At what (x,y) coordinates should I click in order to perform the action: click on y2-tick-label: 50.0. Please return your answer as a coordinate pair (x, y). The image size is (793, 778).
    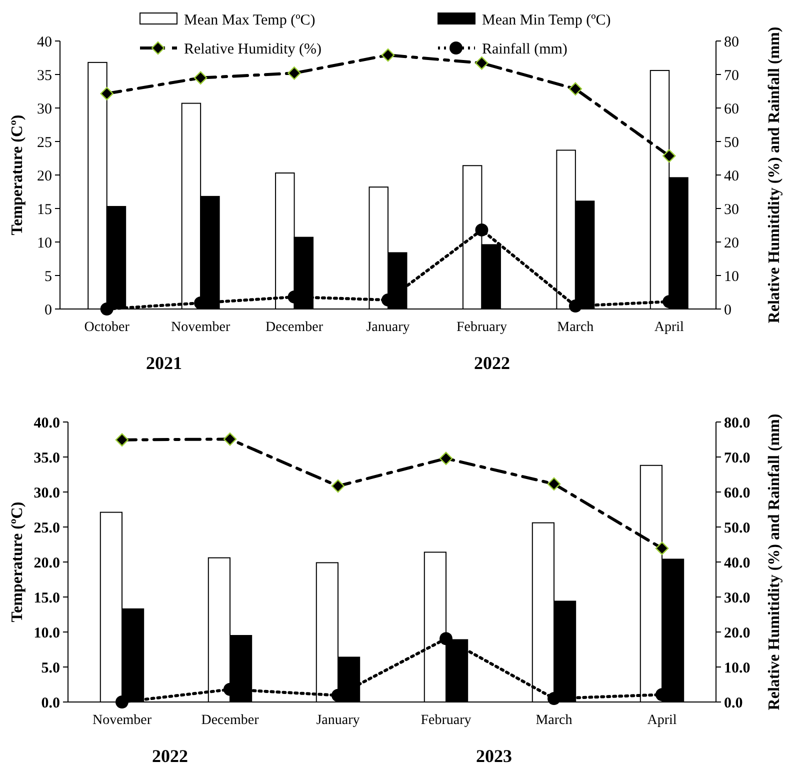
    Looking at the image, I should click on (737, 528).